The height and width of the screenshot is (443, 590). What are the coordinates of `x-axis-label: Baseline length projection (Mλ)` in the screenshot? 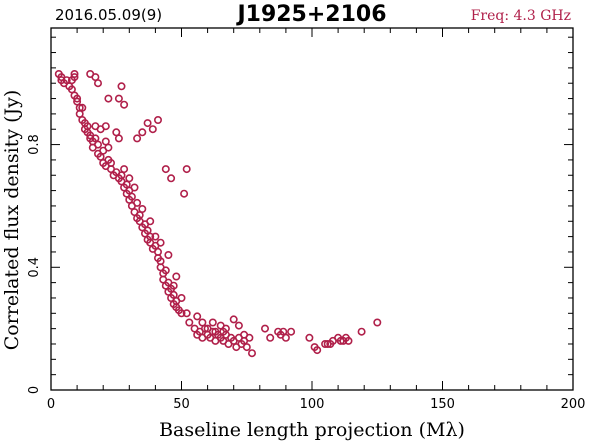 It's located at (312, 430).